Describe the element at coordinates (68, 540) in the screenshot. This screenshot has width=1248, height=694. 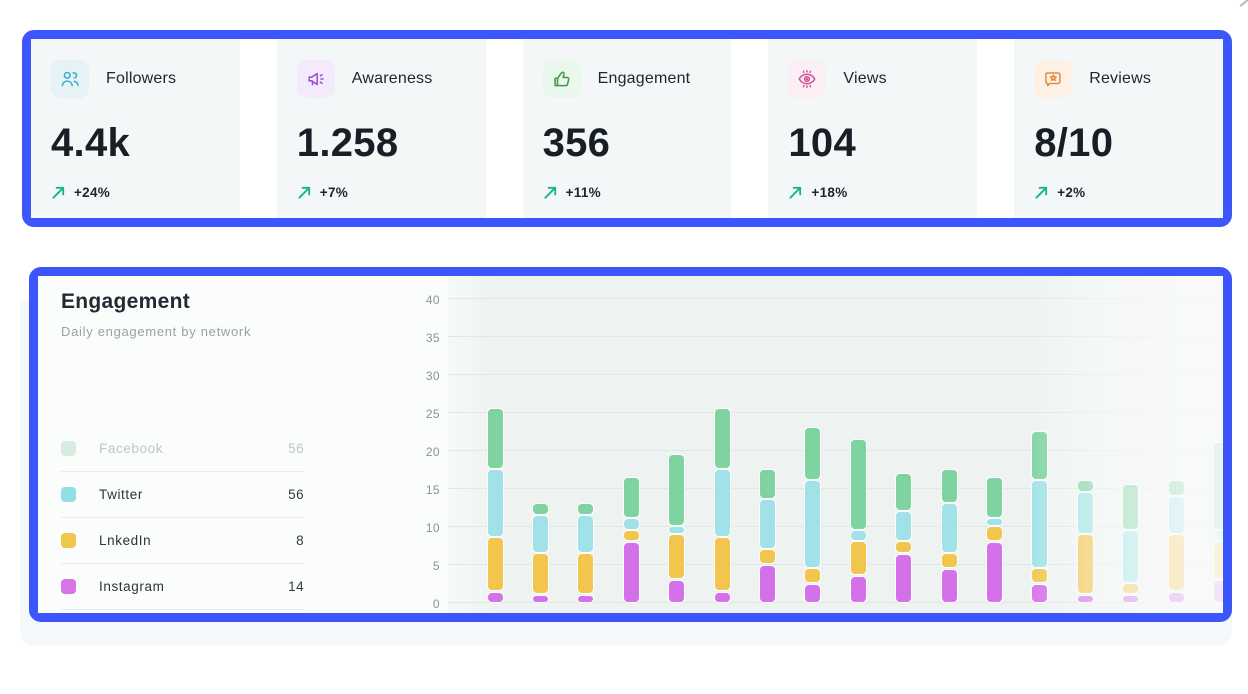
I see `linkedin-swatch-icon` at that location.